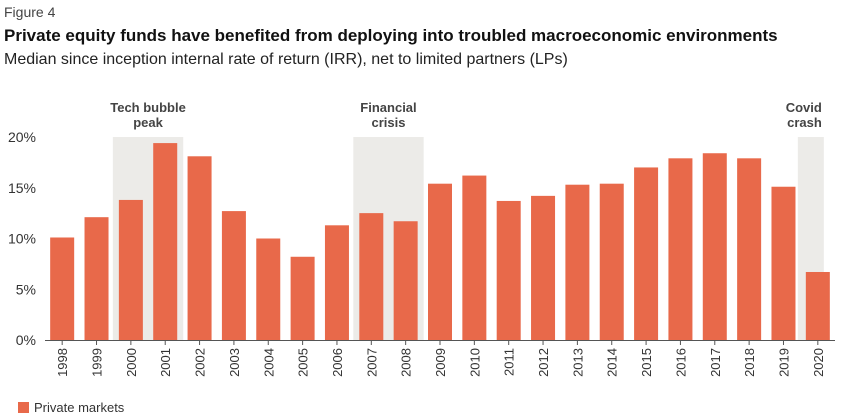  Describe the element at coordinates (303, 362) in the screenshot. I see `x-tick-label: 2005` at that location.